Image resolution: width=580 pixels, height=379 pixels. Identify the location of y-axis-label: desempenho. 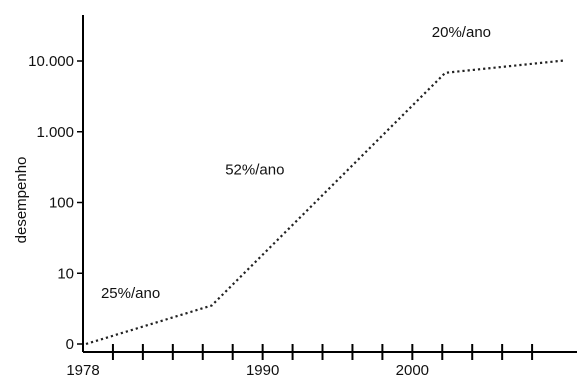
(21, 200).